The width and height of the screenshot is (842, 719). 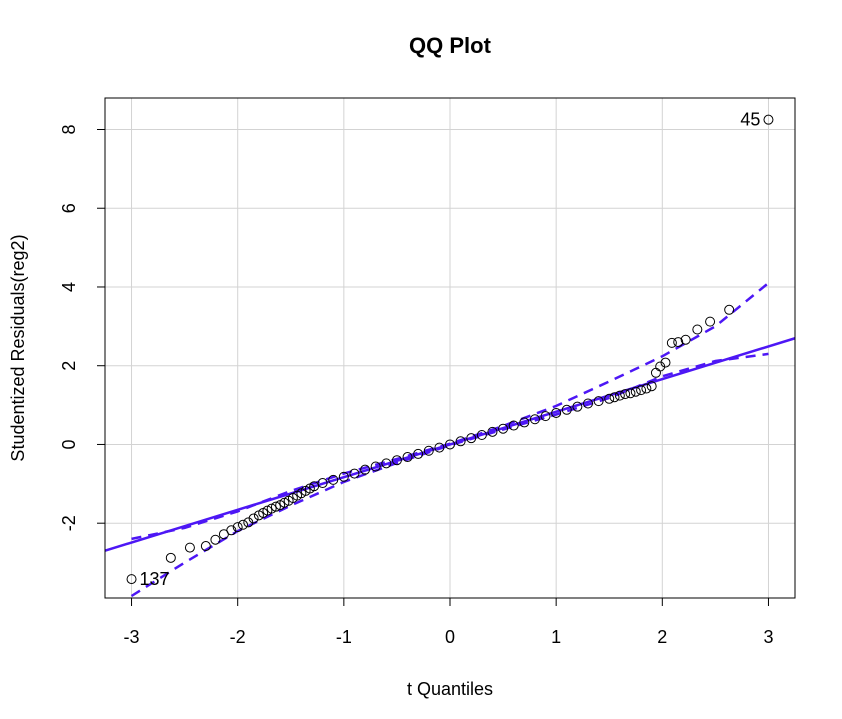 What do you see at coordinates (556, 637) in the screenshot?
I see `x-tick-label-4: 1` at bounding box center [556, 637].